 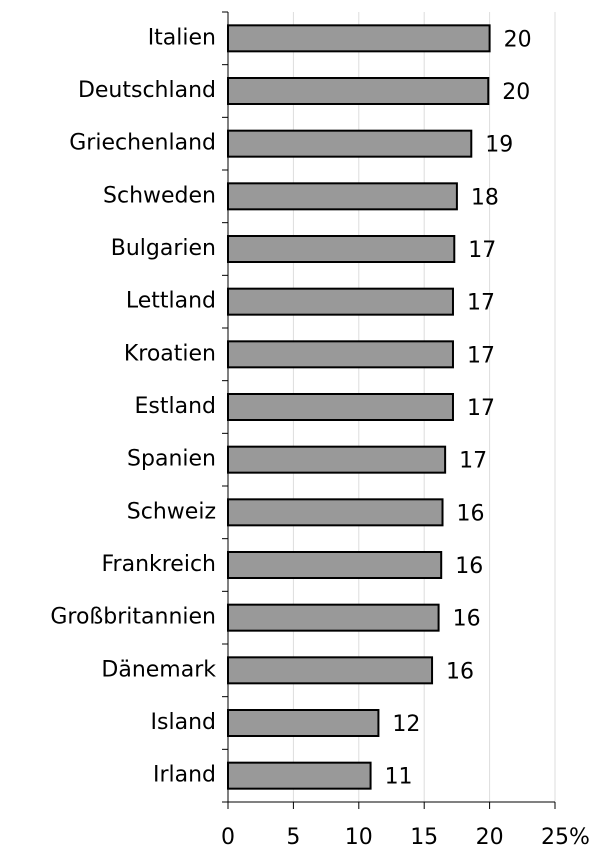 I want to click on x-tick-label: 10, so click(x=359, y=837).